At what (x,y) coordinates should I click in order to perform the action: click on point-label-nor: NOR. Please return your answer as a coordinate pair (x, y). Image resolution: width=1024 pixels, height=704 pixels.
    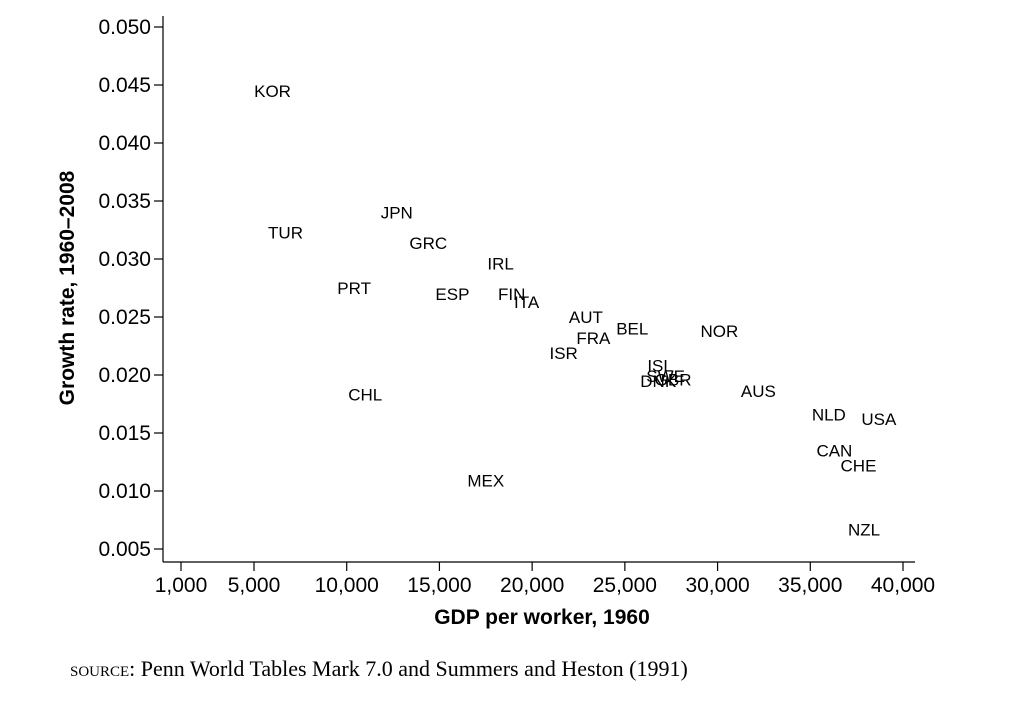
    Looking at the image, I should click on (720, 331).